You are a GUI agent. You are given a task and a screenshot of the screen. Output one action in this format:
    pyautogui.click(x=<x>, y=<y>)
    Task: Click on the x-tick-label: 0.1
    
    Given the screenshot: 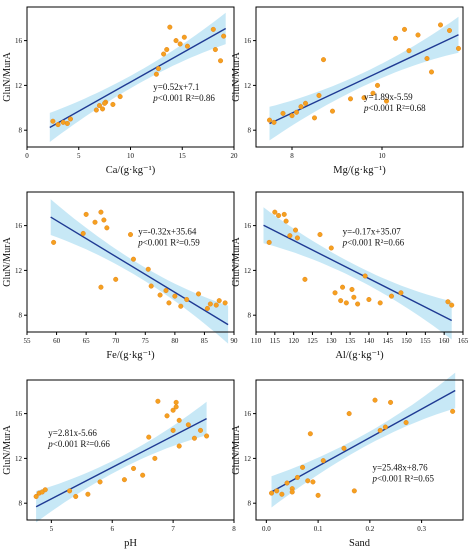 What is the action you would take?
    pyautogui.click(x=318, y=529)
    